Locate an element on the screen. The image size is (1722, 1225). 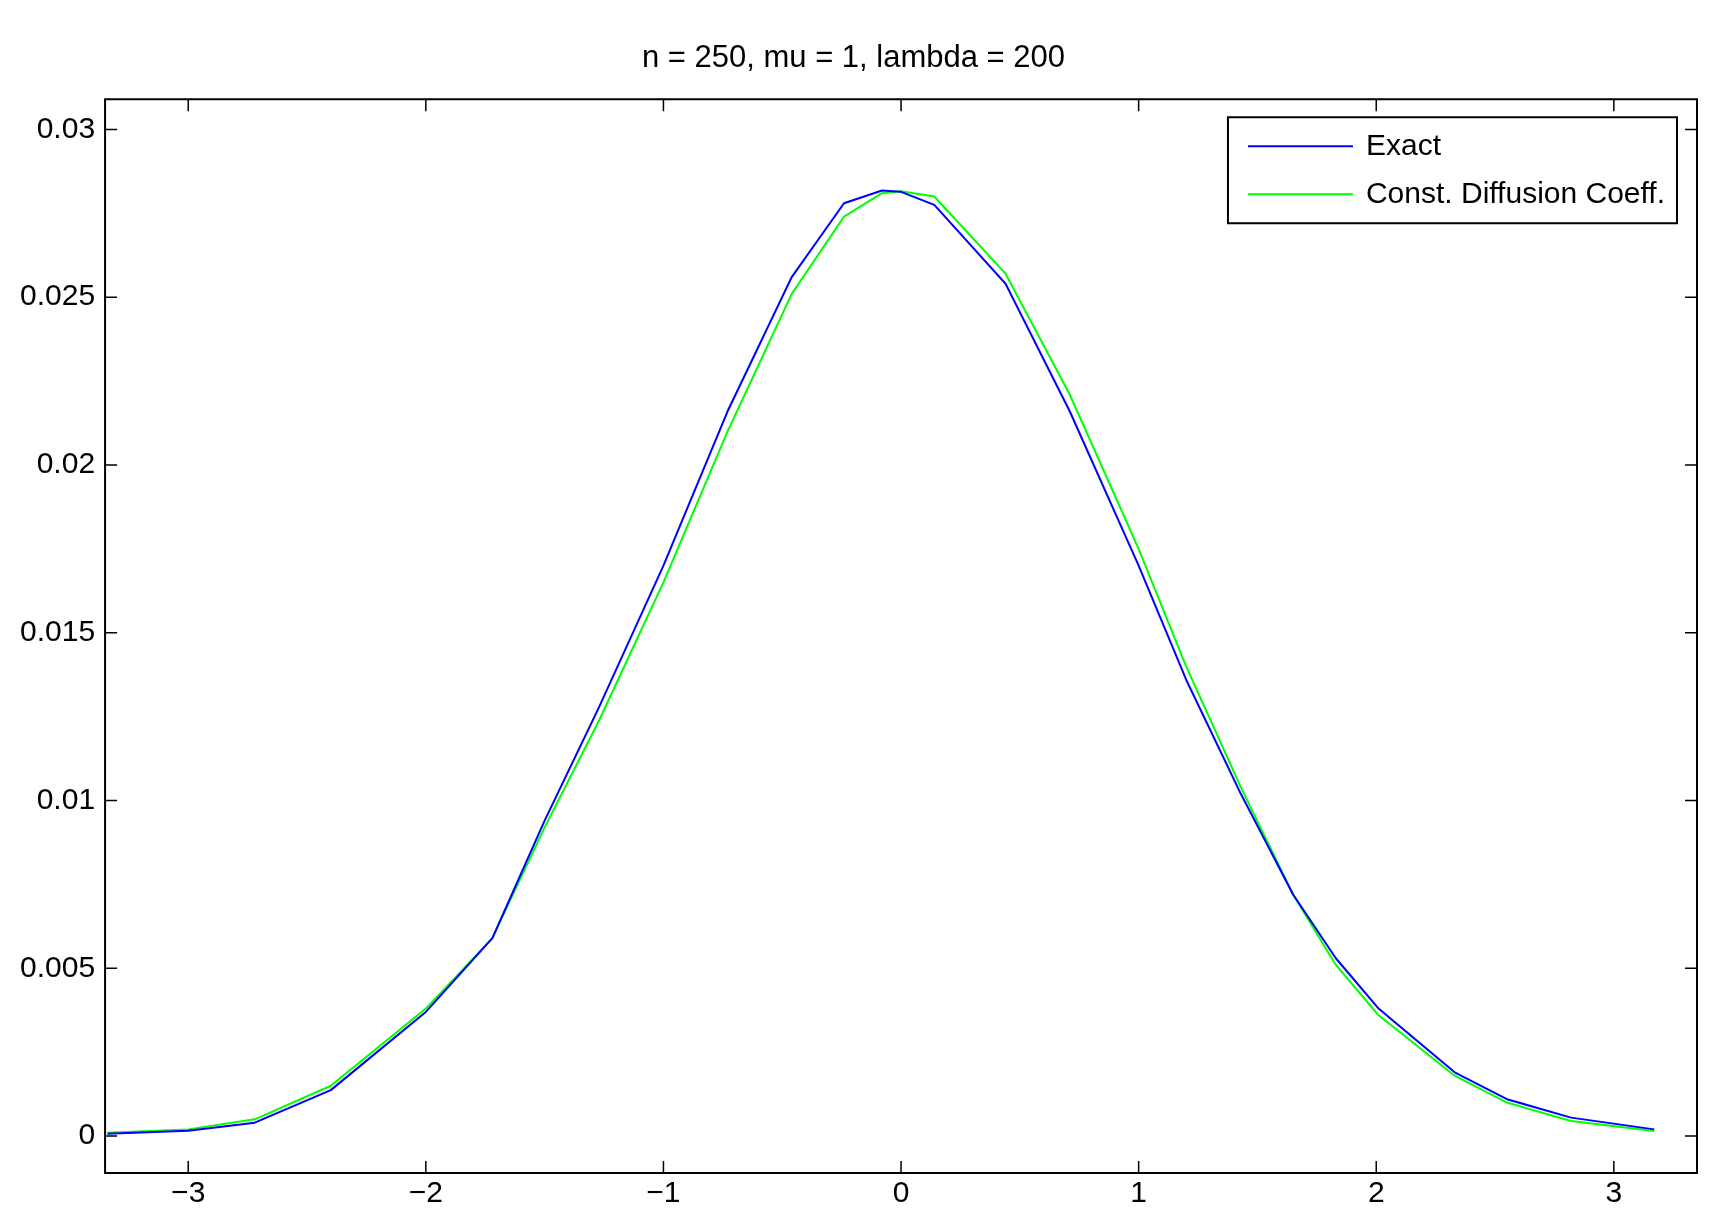
legend-label: Exact is located at coordinates (1403, 145).